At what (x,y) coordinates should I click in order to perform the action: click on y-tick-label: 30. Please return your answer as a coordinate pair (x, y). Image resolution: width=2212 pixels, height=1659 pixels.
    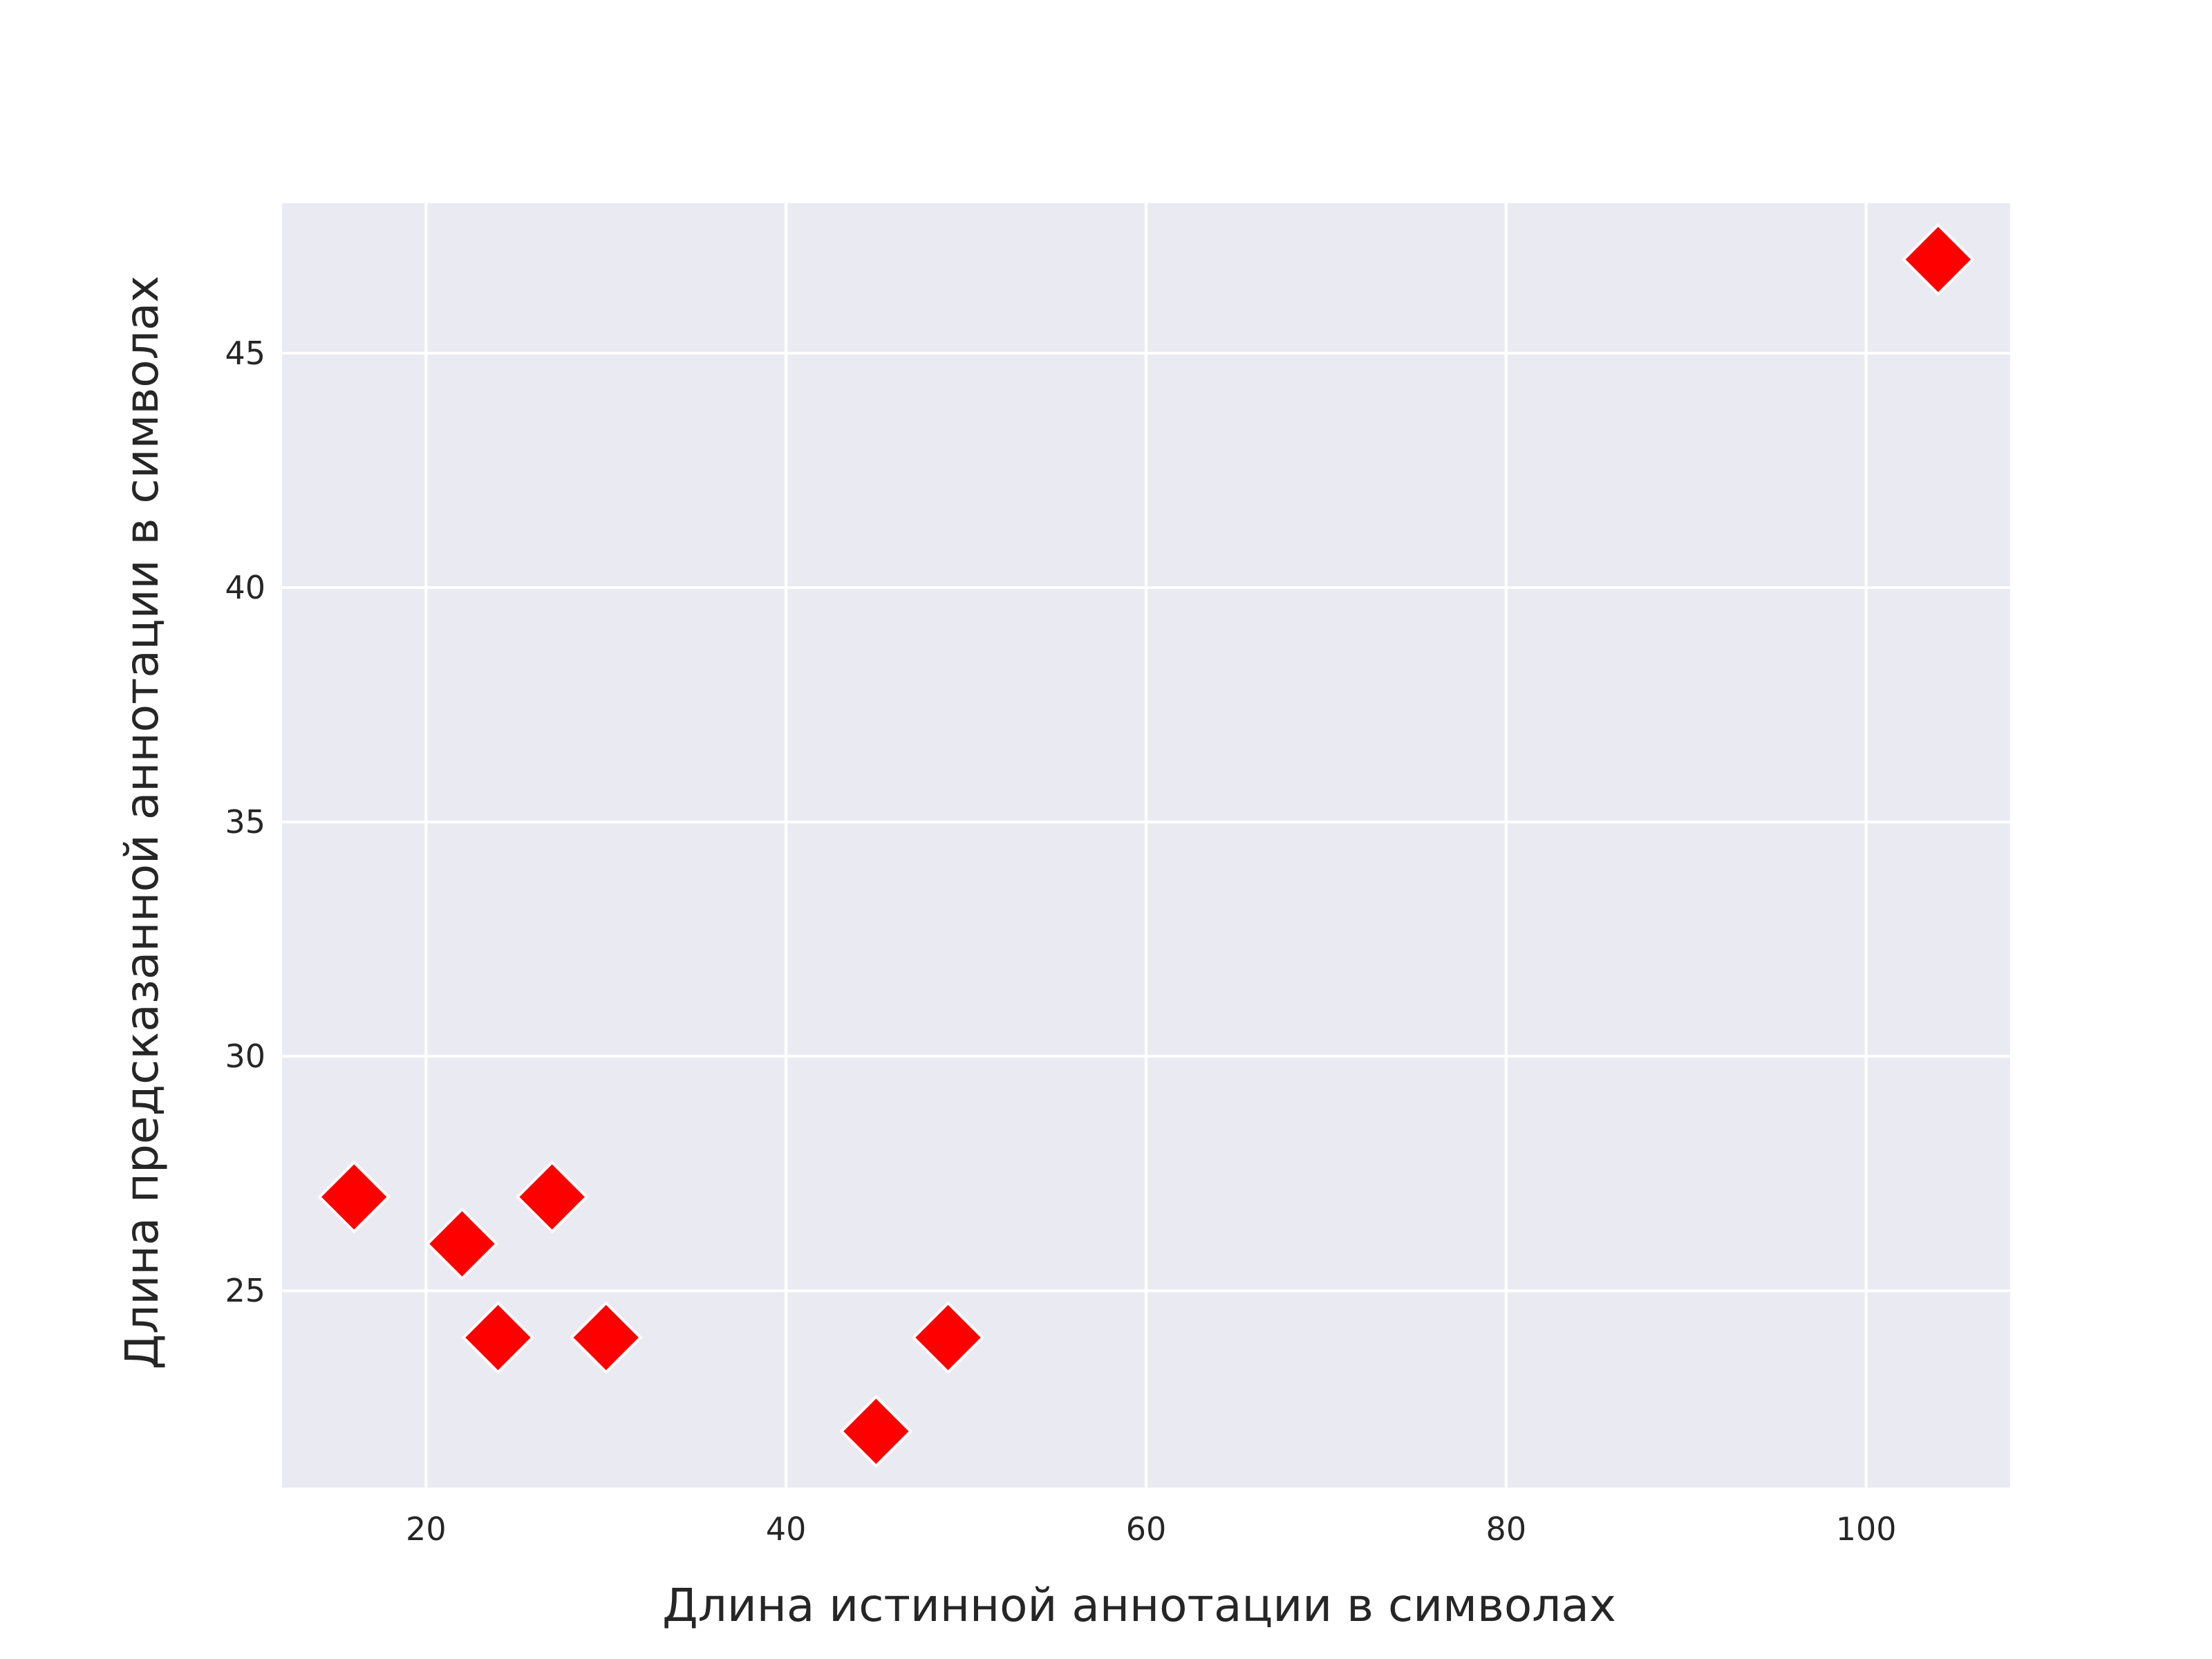
    Looking at the image, I should click on (245, 1056).